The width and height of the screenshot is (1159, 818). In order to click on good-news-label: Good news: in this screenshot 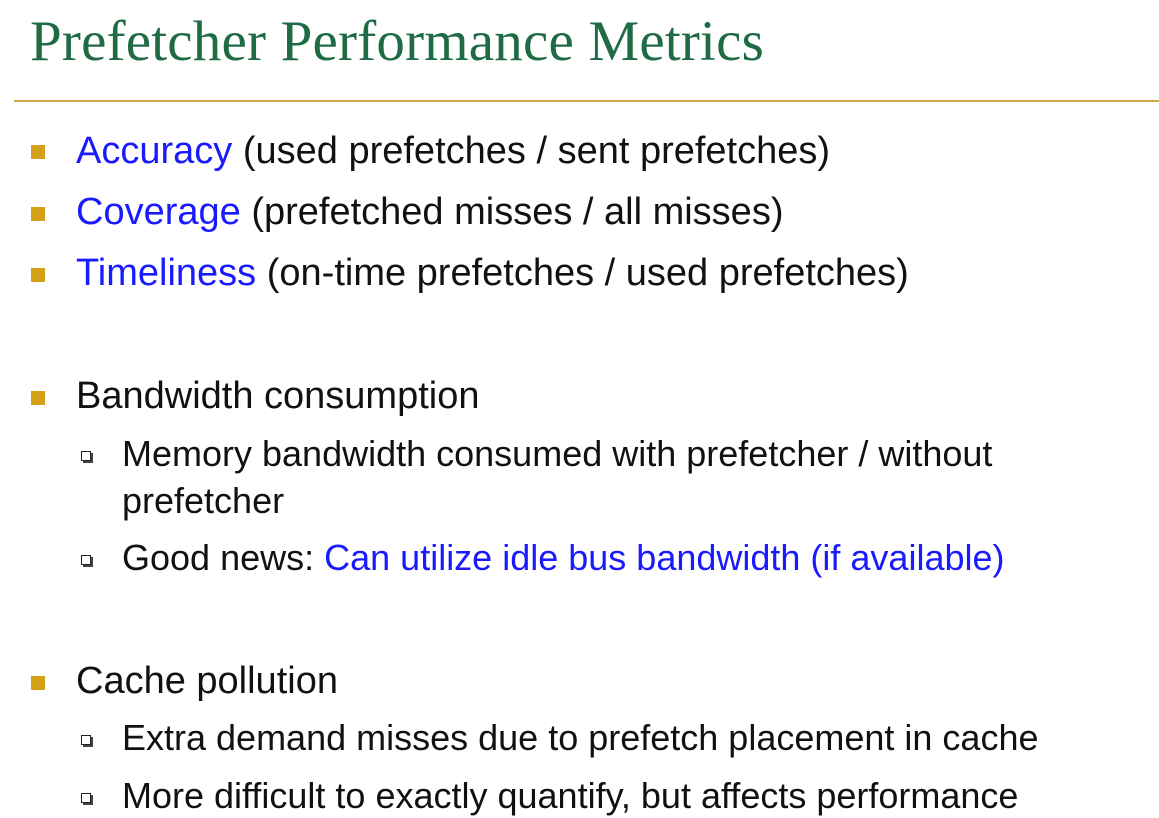, I will do `click(223, 557)`.